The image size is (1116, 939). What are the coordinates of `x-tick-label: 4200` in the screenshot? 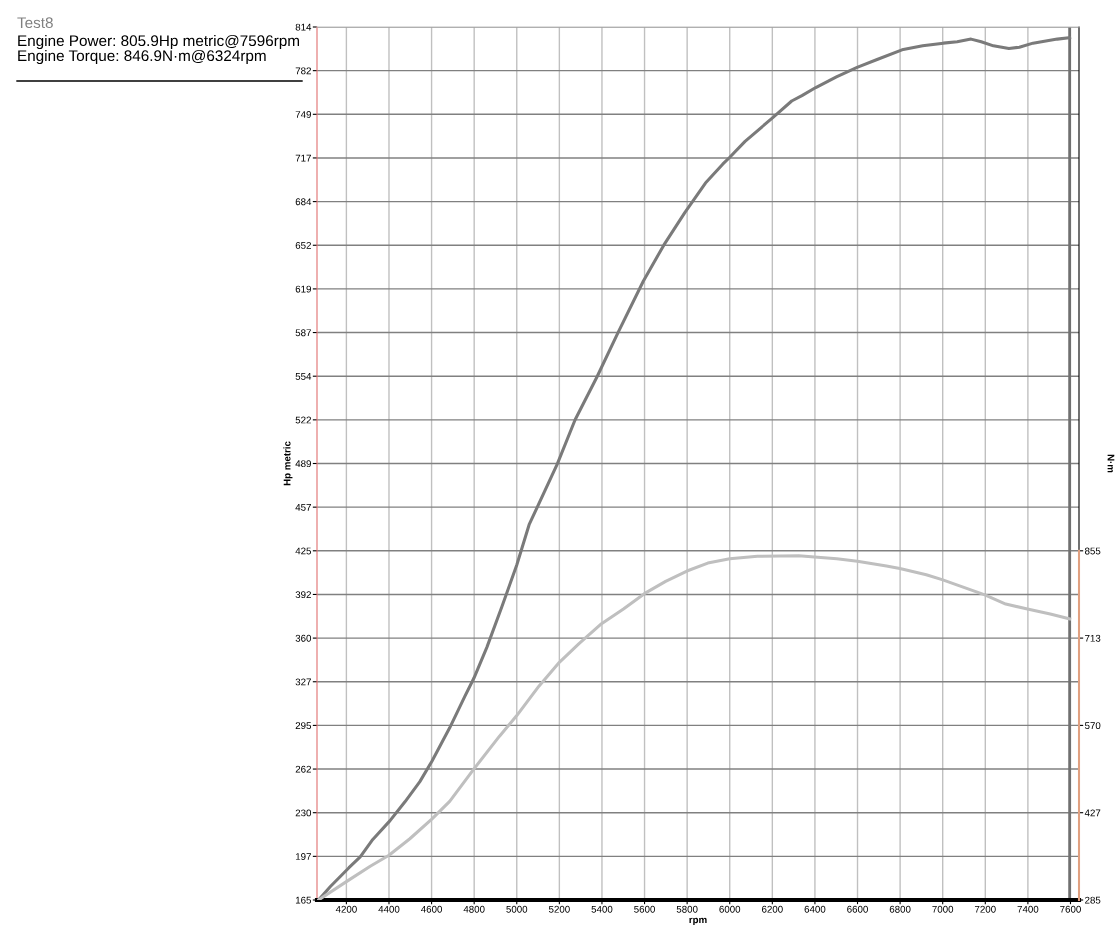 It's located at (346, 909).